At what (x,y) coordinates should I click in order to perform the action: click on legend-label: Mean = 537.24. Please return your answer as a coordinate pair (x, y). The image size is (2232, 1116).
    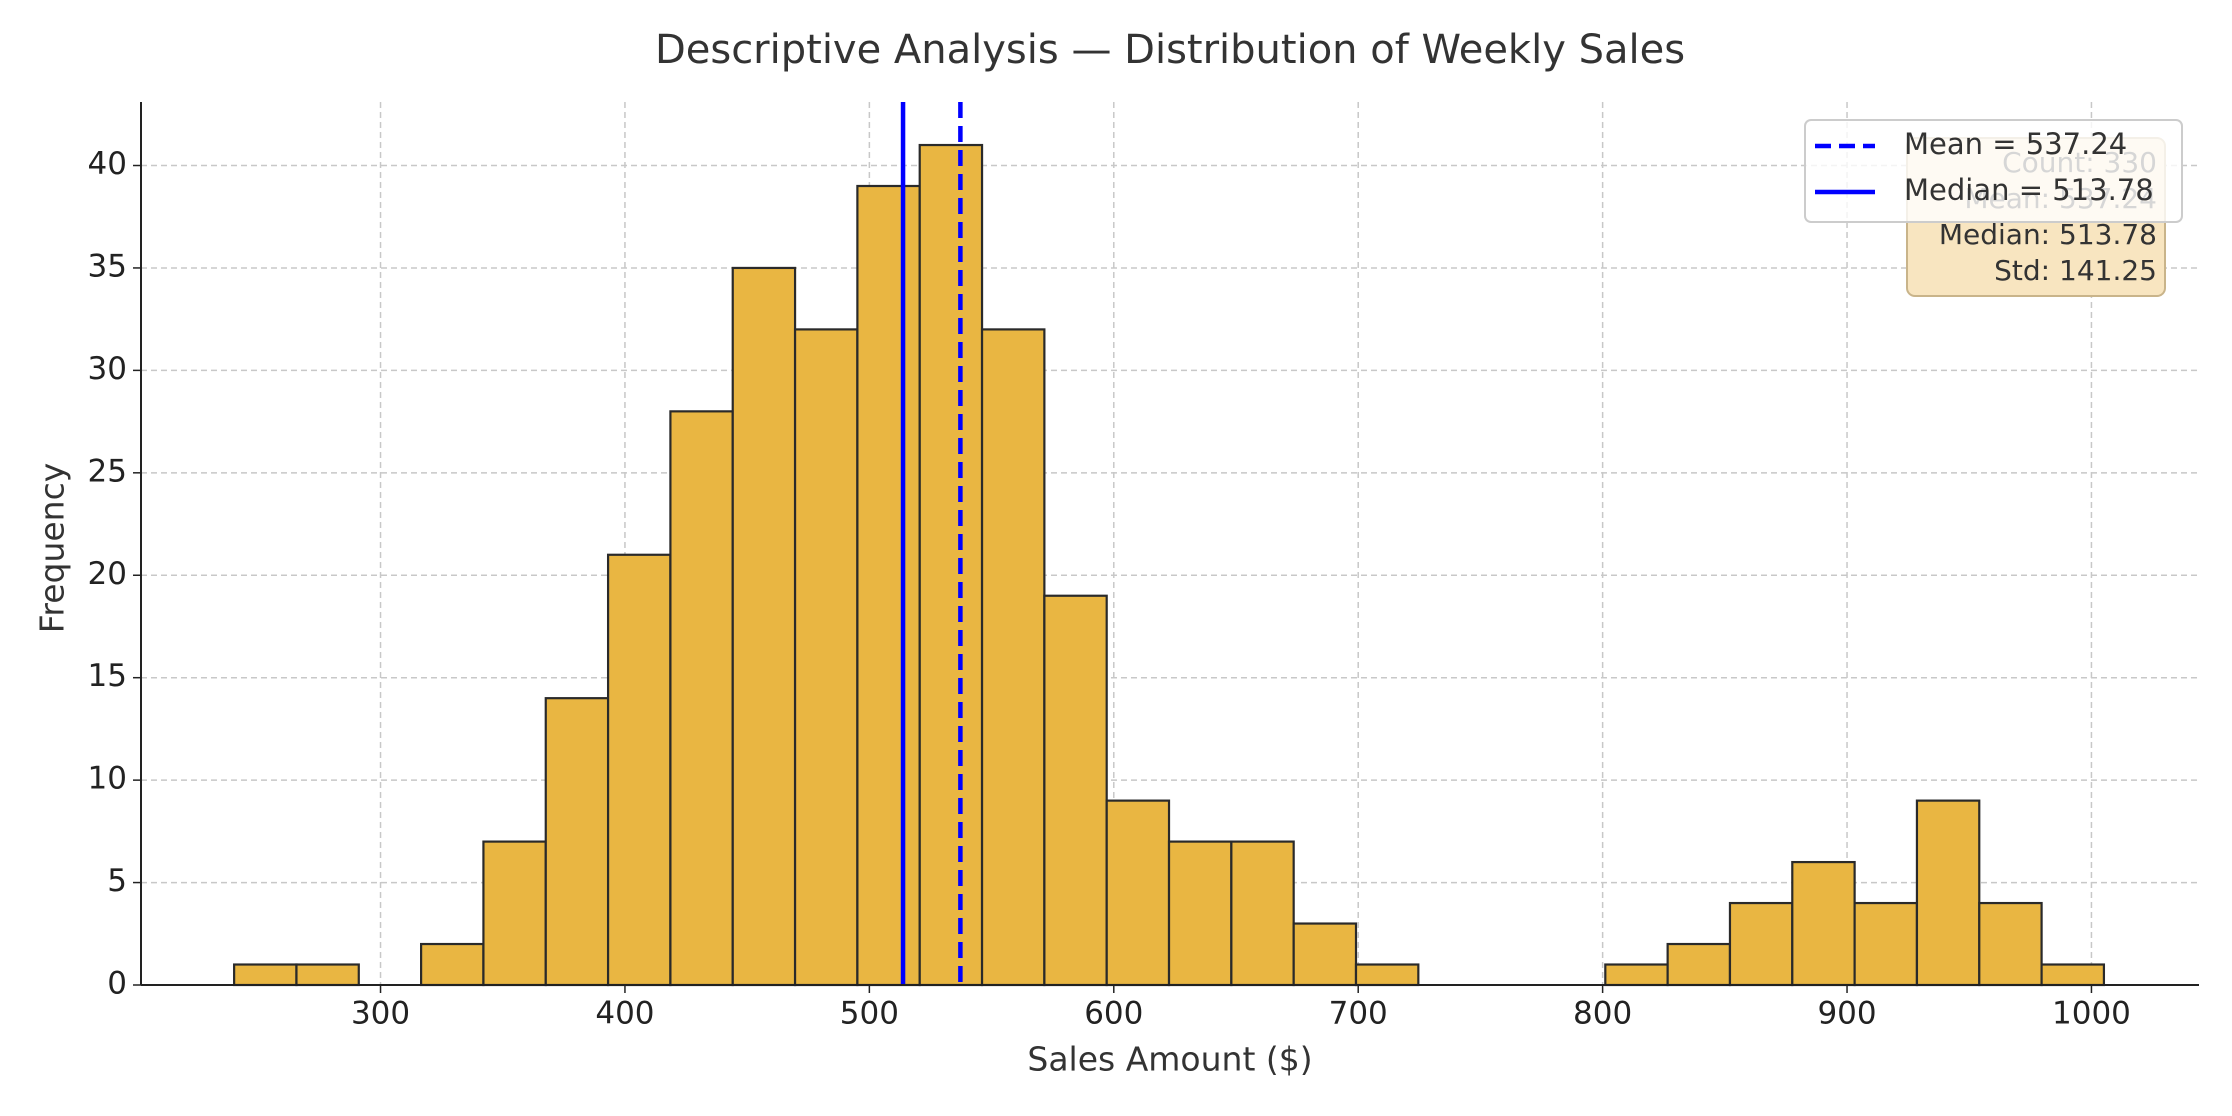
    Looking at the image, I should click on (2015, 144).